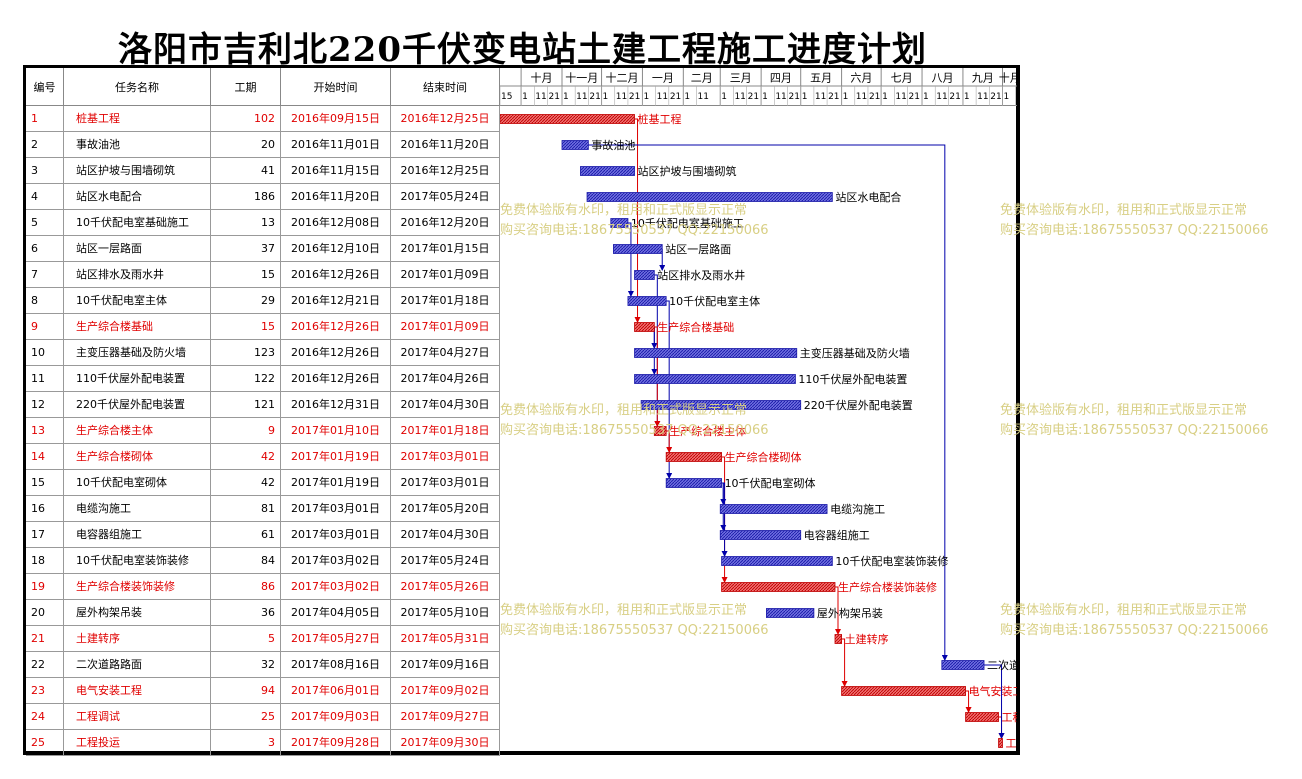 Image resolution: width=1302 pixels, height=779 pixels. Describe the element at coordinates (45, 613) in the screenshot. I see `task-id-cell: 20` at that location.